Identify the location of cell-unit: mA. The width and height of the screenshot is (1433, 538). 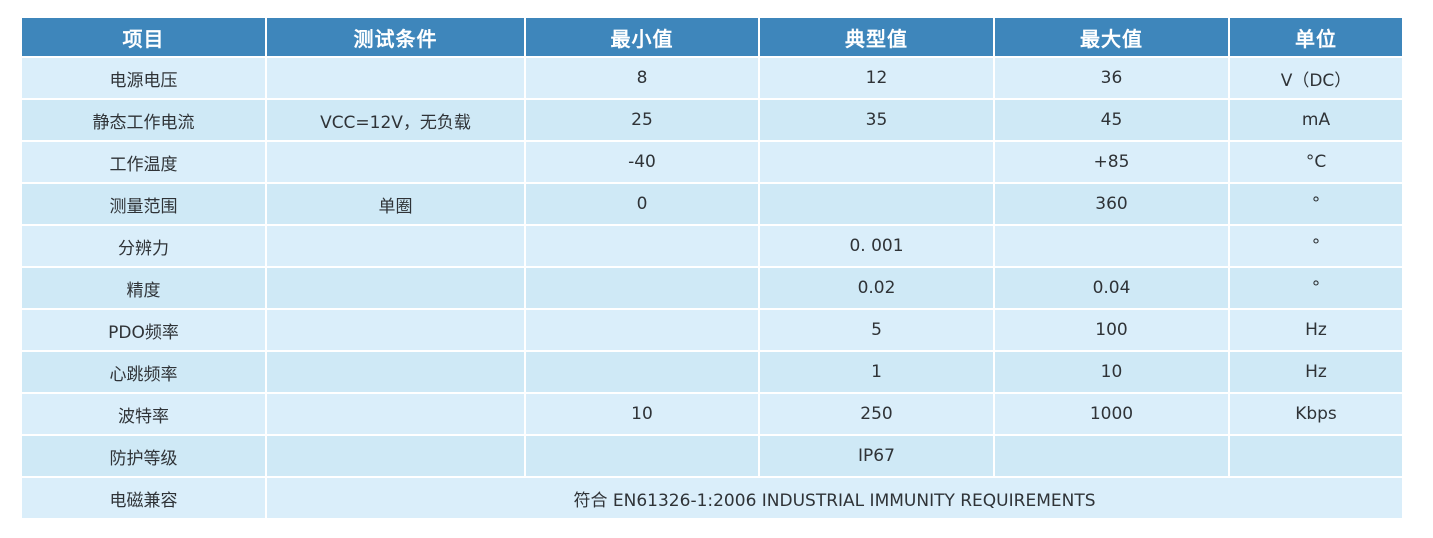
(1316, 120).